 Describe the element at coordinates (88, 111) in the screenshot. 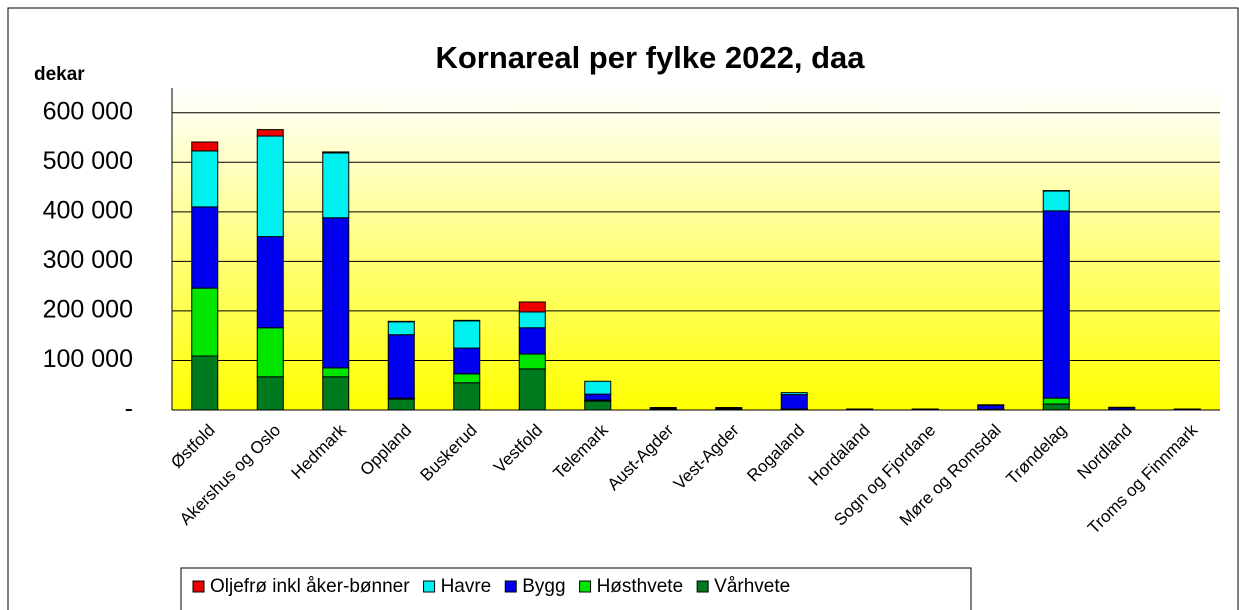

I see `y-tick-label: 600 000` at that location.